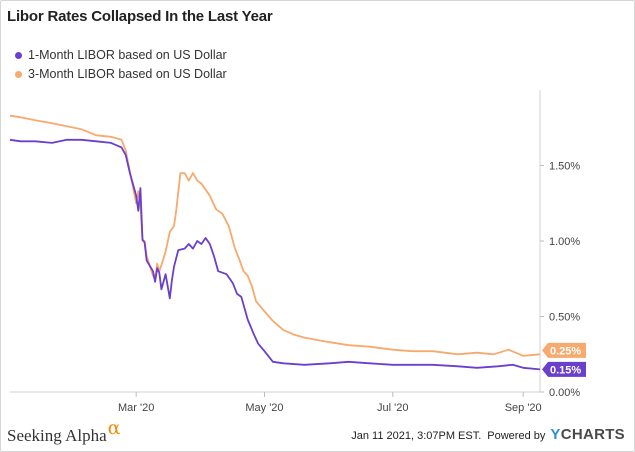  I want to click on end-value-label-3-month: 0.25%, so click(565, 351).